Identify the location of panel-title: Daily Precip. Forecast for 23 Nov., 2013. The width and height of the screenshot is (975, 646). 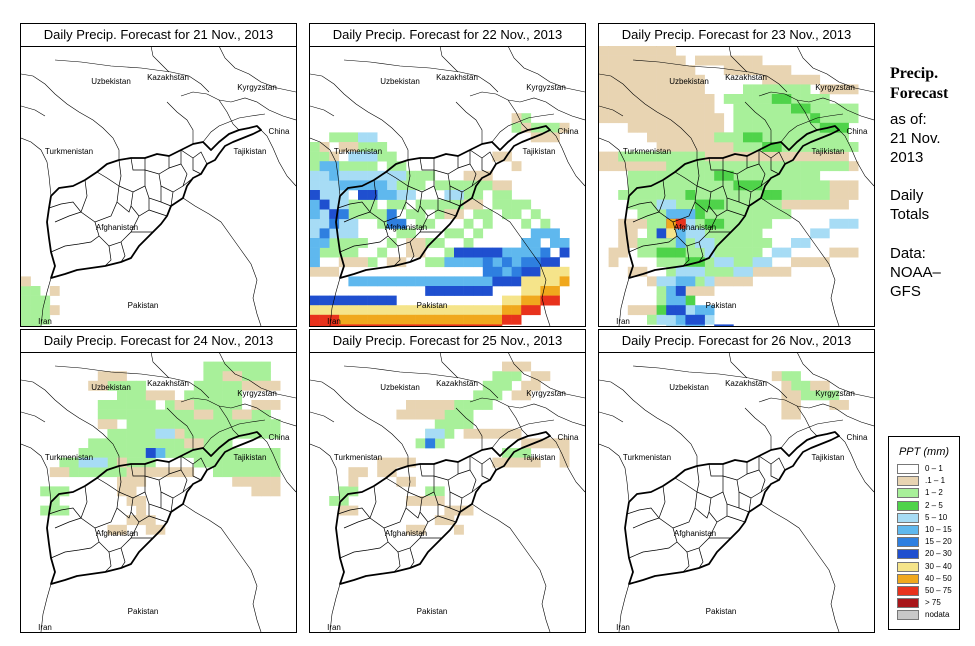
(736, 35).